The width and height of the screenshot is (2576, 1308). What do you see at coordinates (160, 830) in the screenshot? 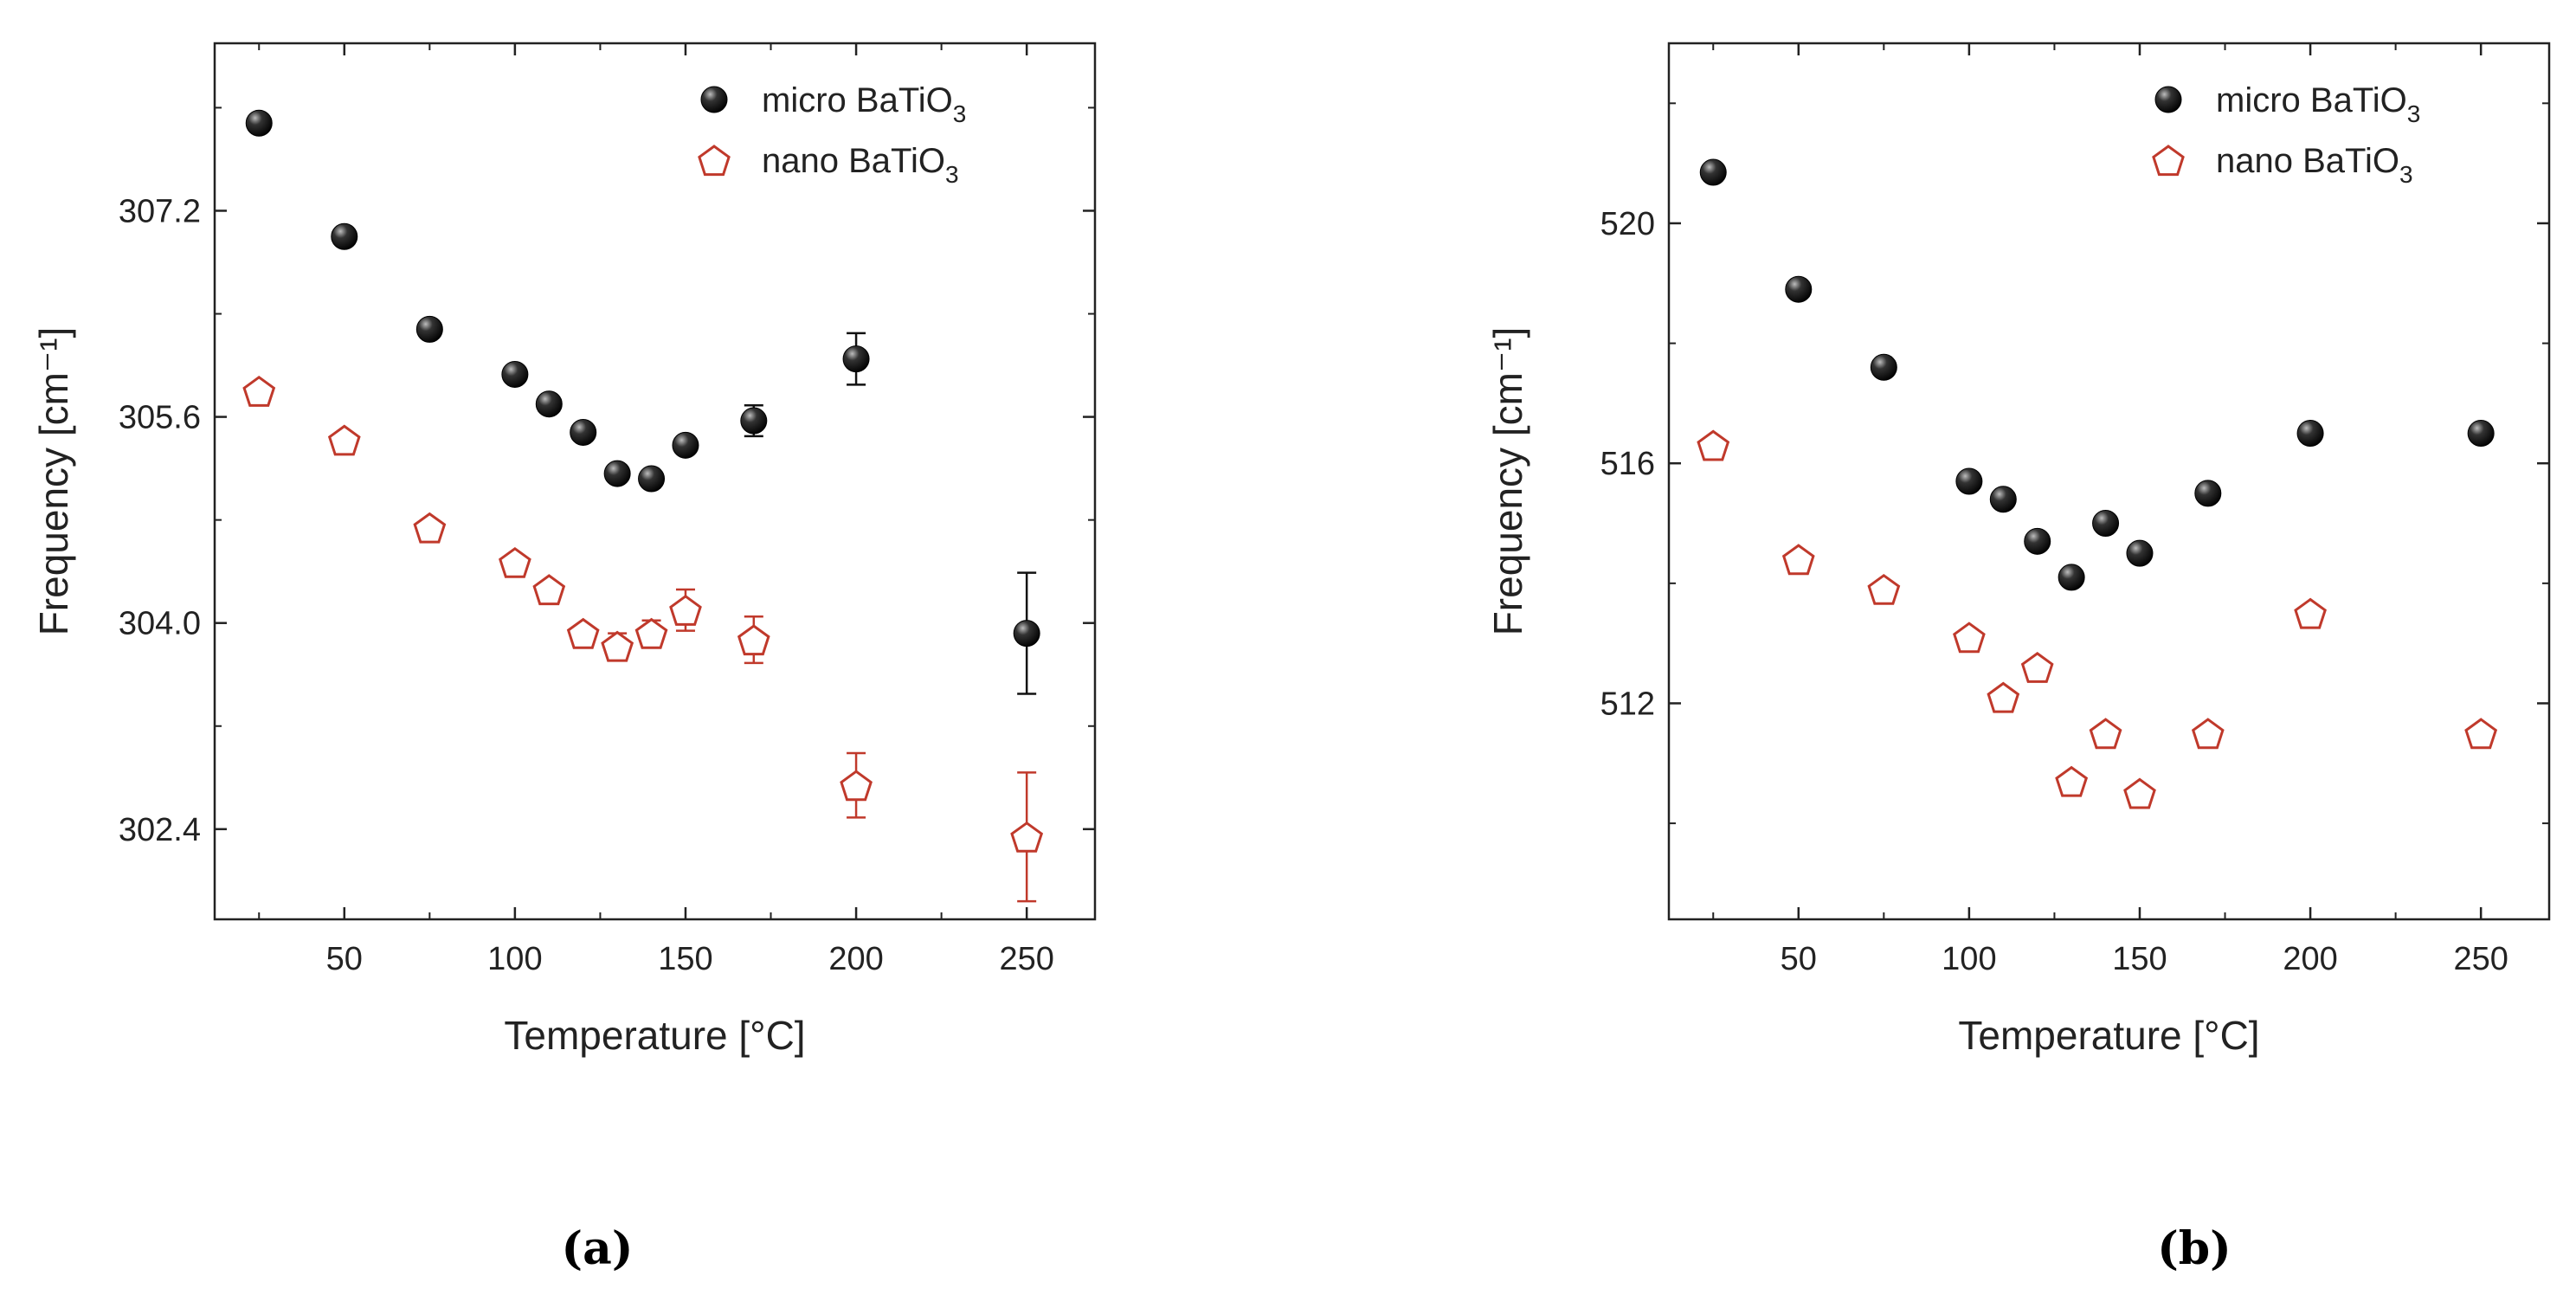
I see `panel-a-y-tick-label: 302.4` at bounding box center [160, 830].